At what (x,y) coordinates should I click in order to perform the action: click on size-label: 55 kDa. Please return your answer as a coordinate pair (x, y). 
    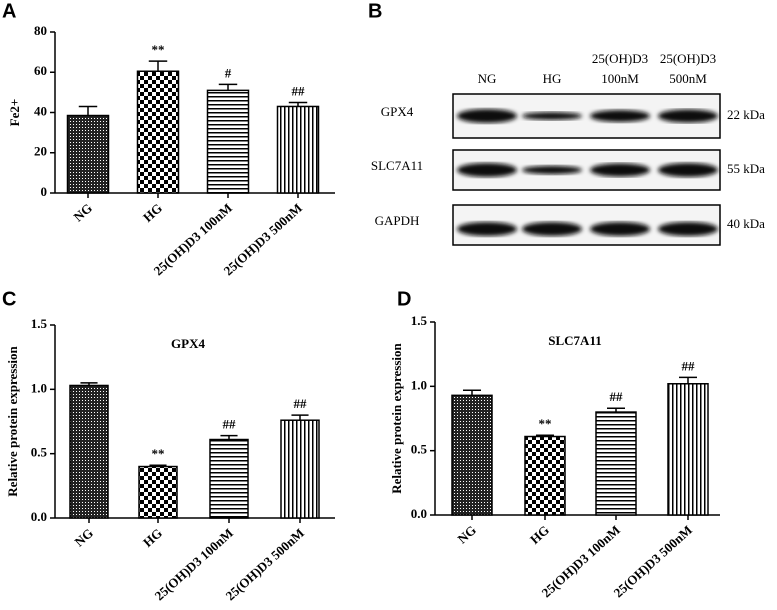
    Looking at the image, I should click on (746, 168).